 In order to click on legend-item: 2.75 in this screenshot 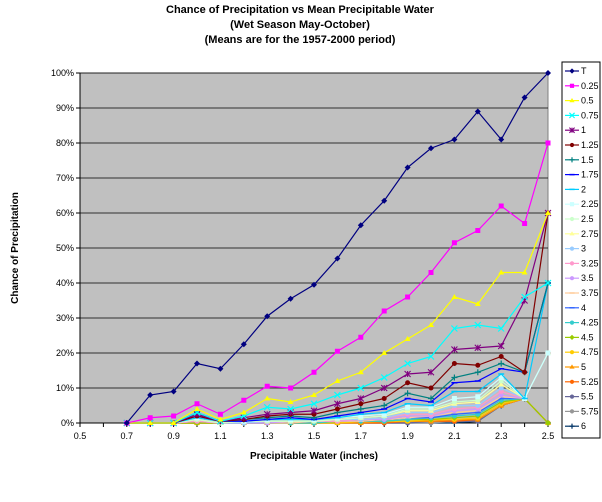, I will do `click(582, 234)`.